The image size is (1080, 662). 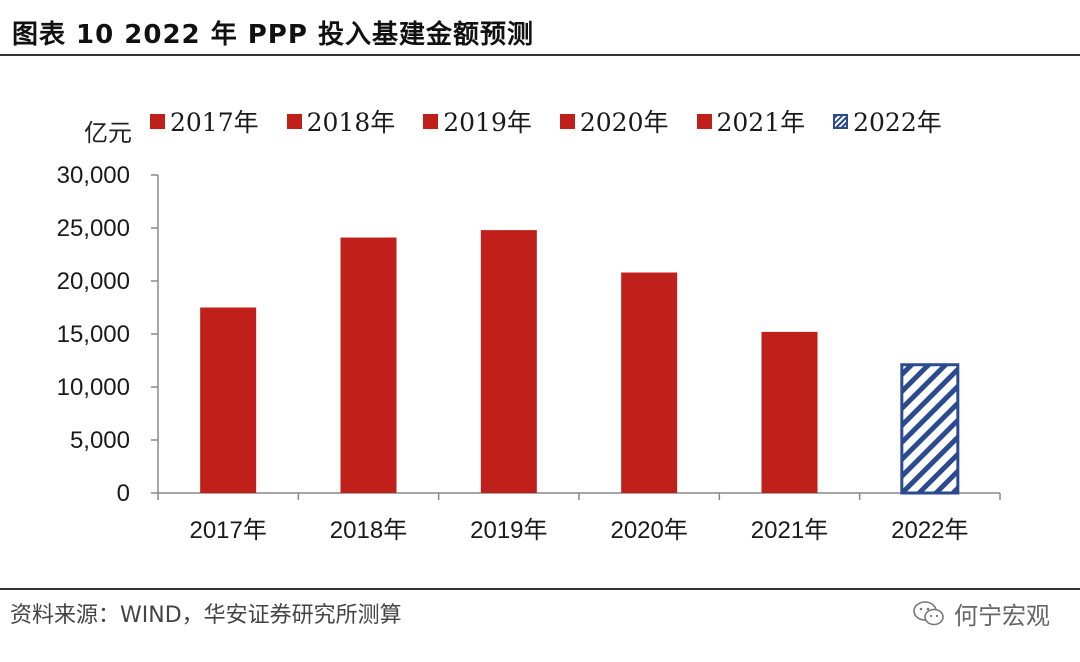 I want to click on x-tick-label: 2017年, so click(x=227, y=530).